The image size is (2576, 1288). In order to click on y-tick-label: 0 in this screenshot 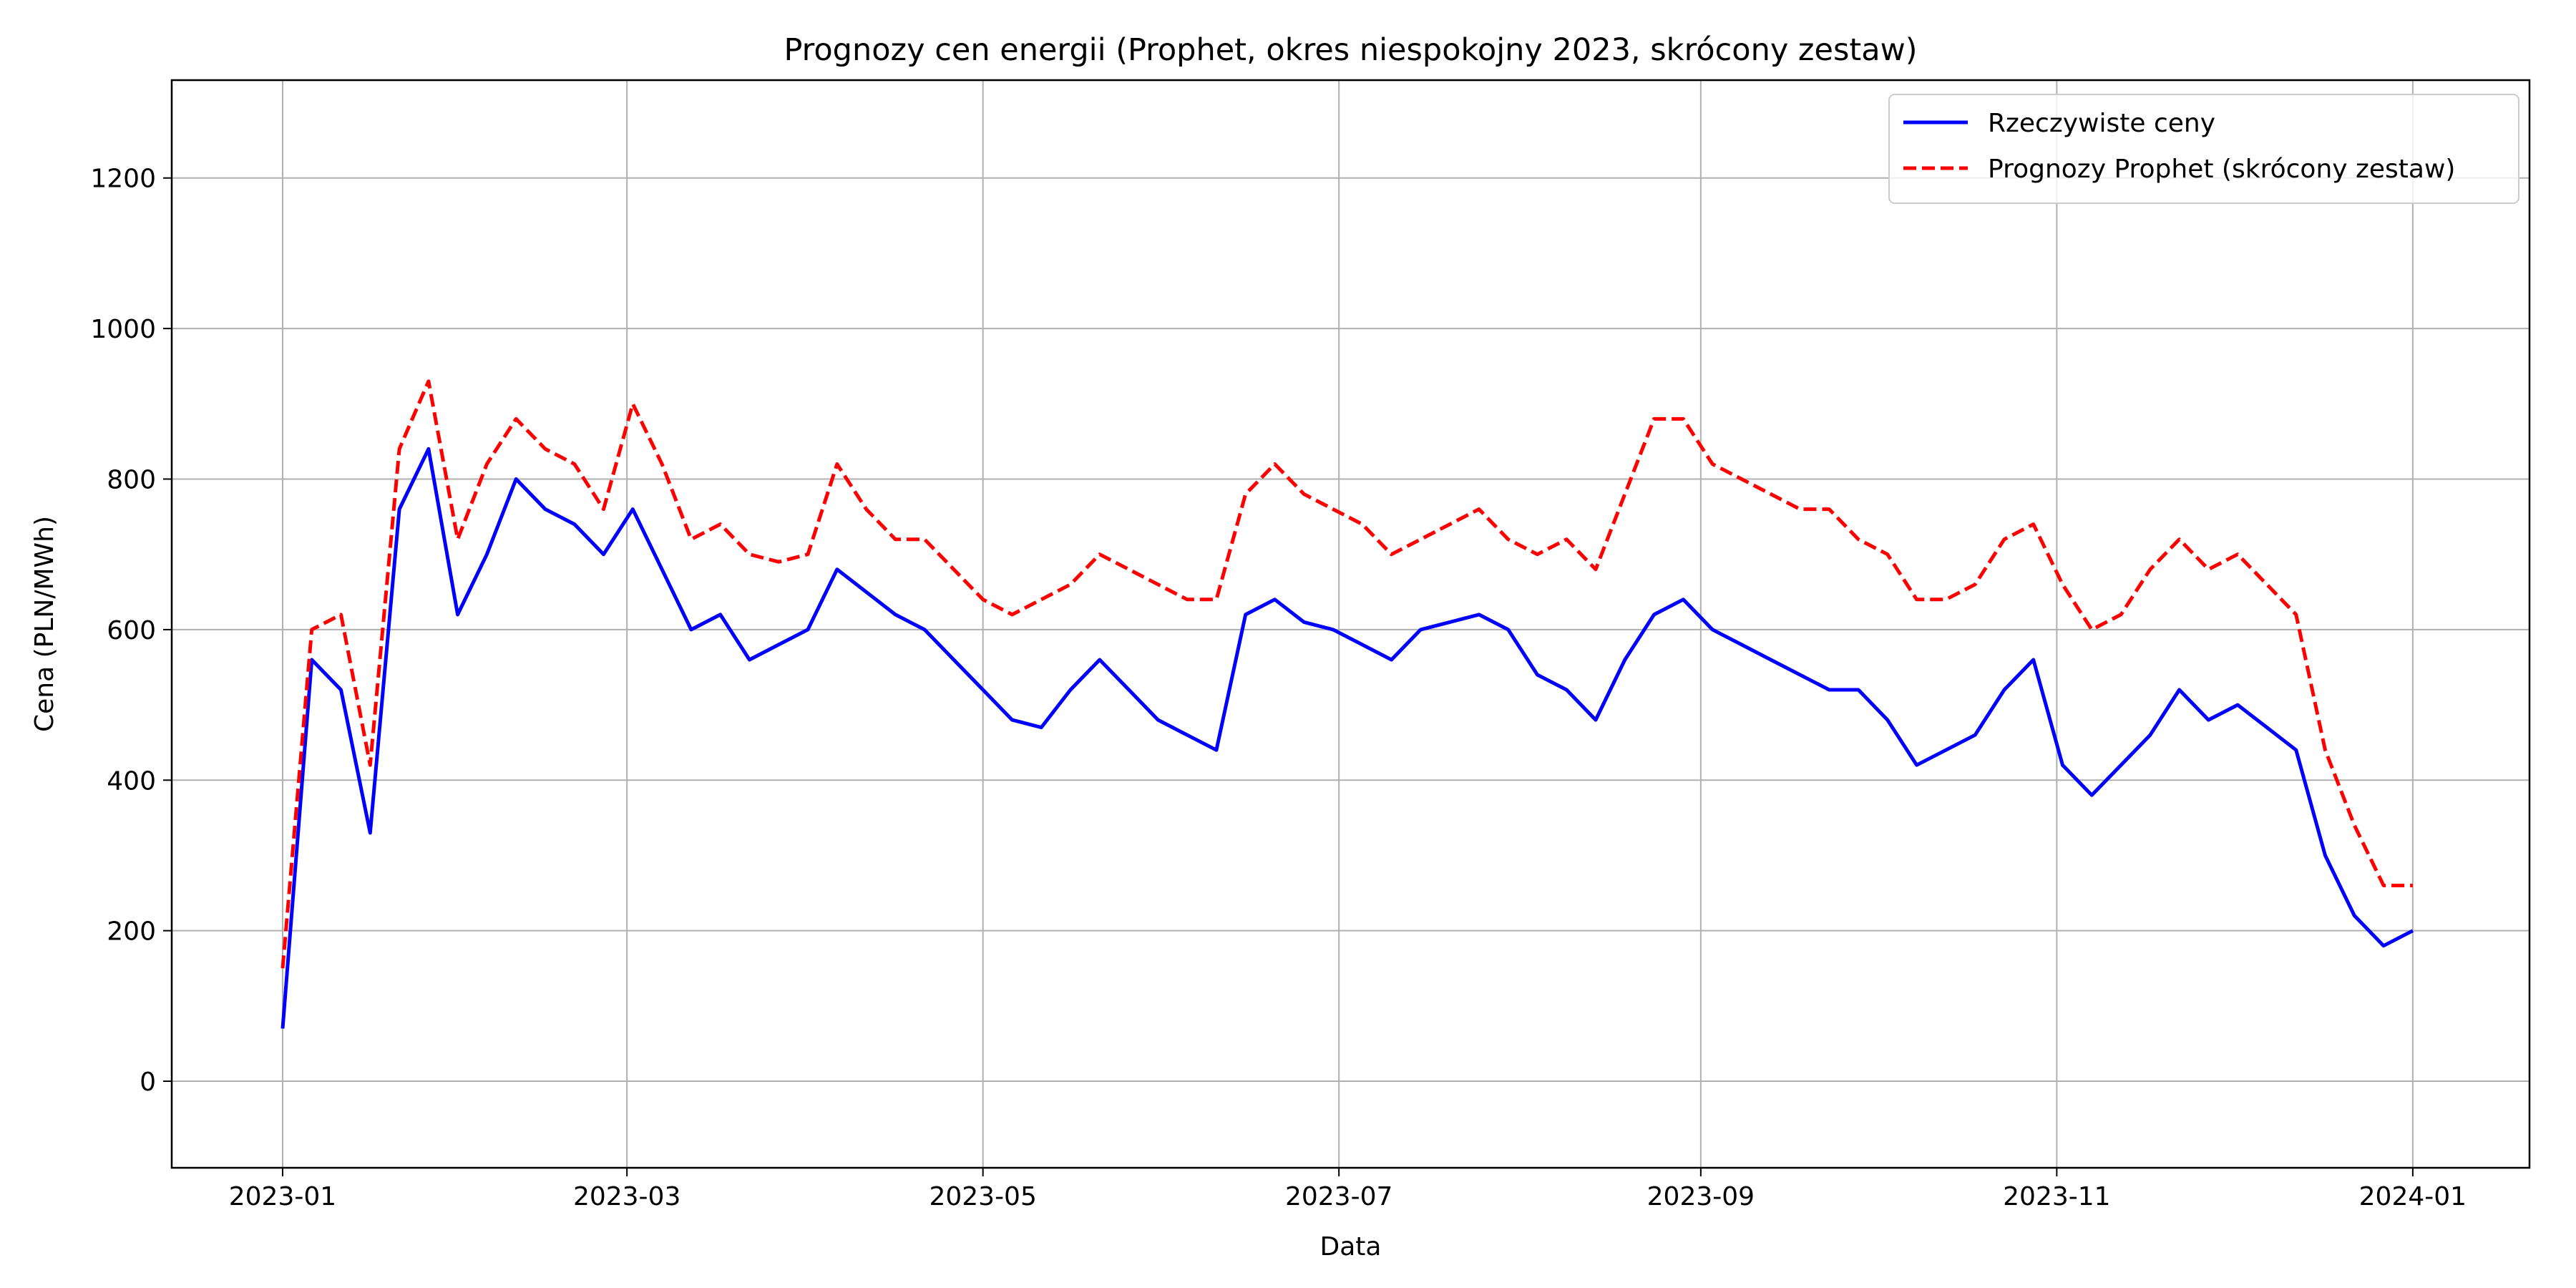, I will do `click(148, 1082)`.